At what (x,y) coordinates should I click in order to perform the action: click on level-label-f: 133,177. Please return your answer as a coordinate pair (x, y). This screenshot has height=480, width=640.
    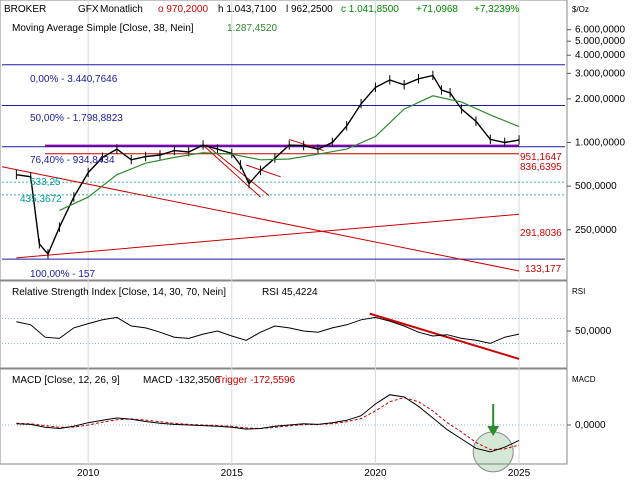
    Looking at the image, I should click on (543, 269).